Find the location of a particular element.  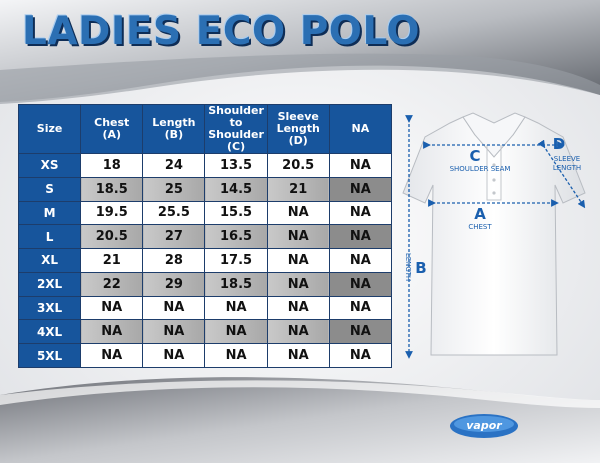

table-row: 4XL NA NA NA NA NA is located at coordinates (205, 332).